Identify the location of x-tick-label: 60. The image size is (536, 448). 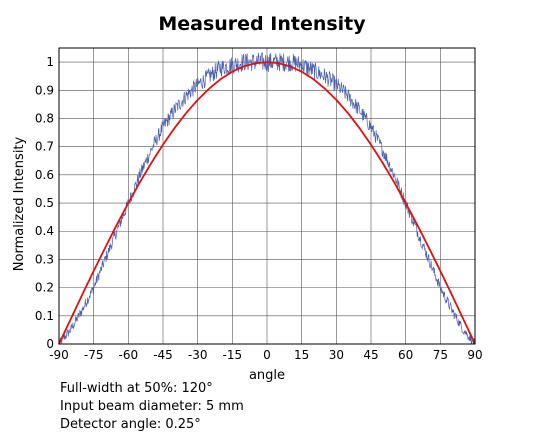
(405, 355).